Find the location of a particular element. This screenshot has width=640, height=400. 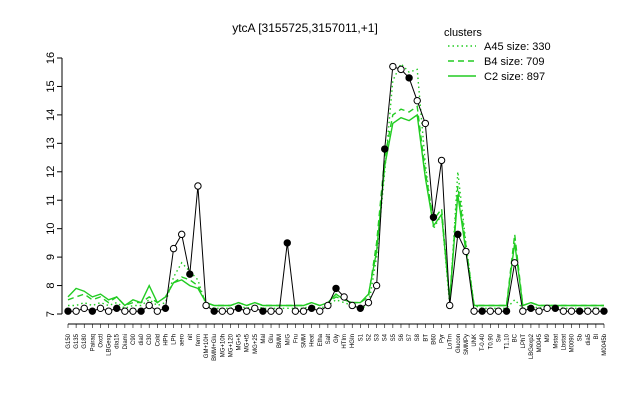

y-tick-label: 13 is located at coordinates (51, 143).